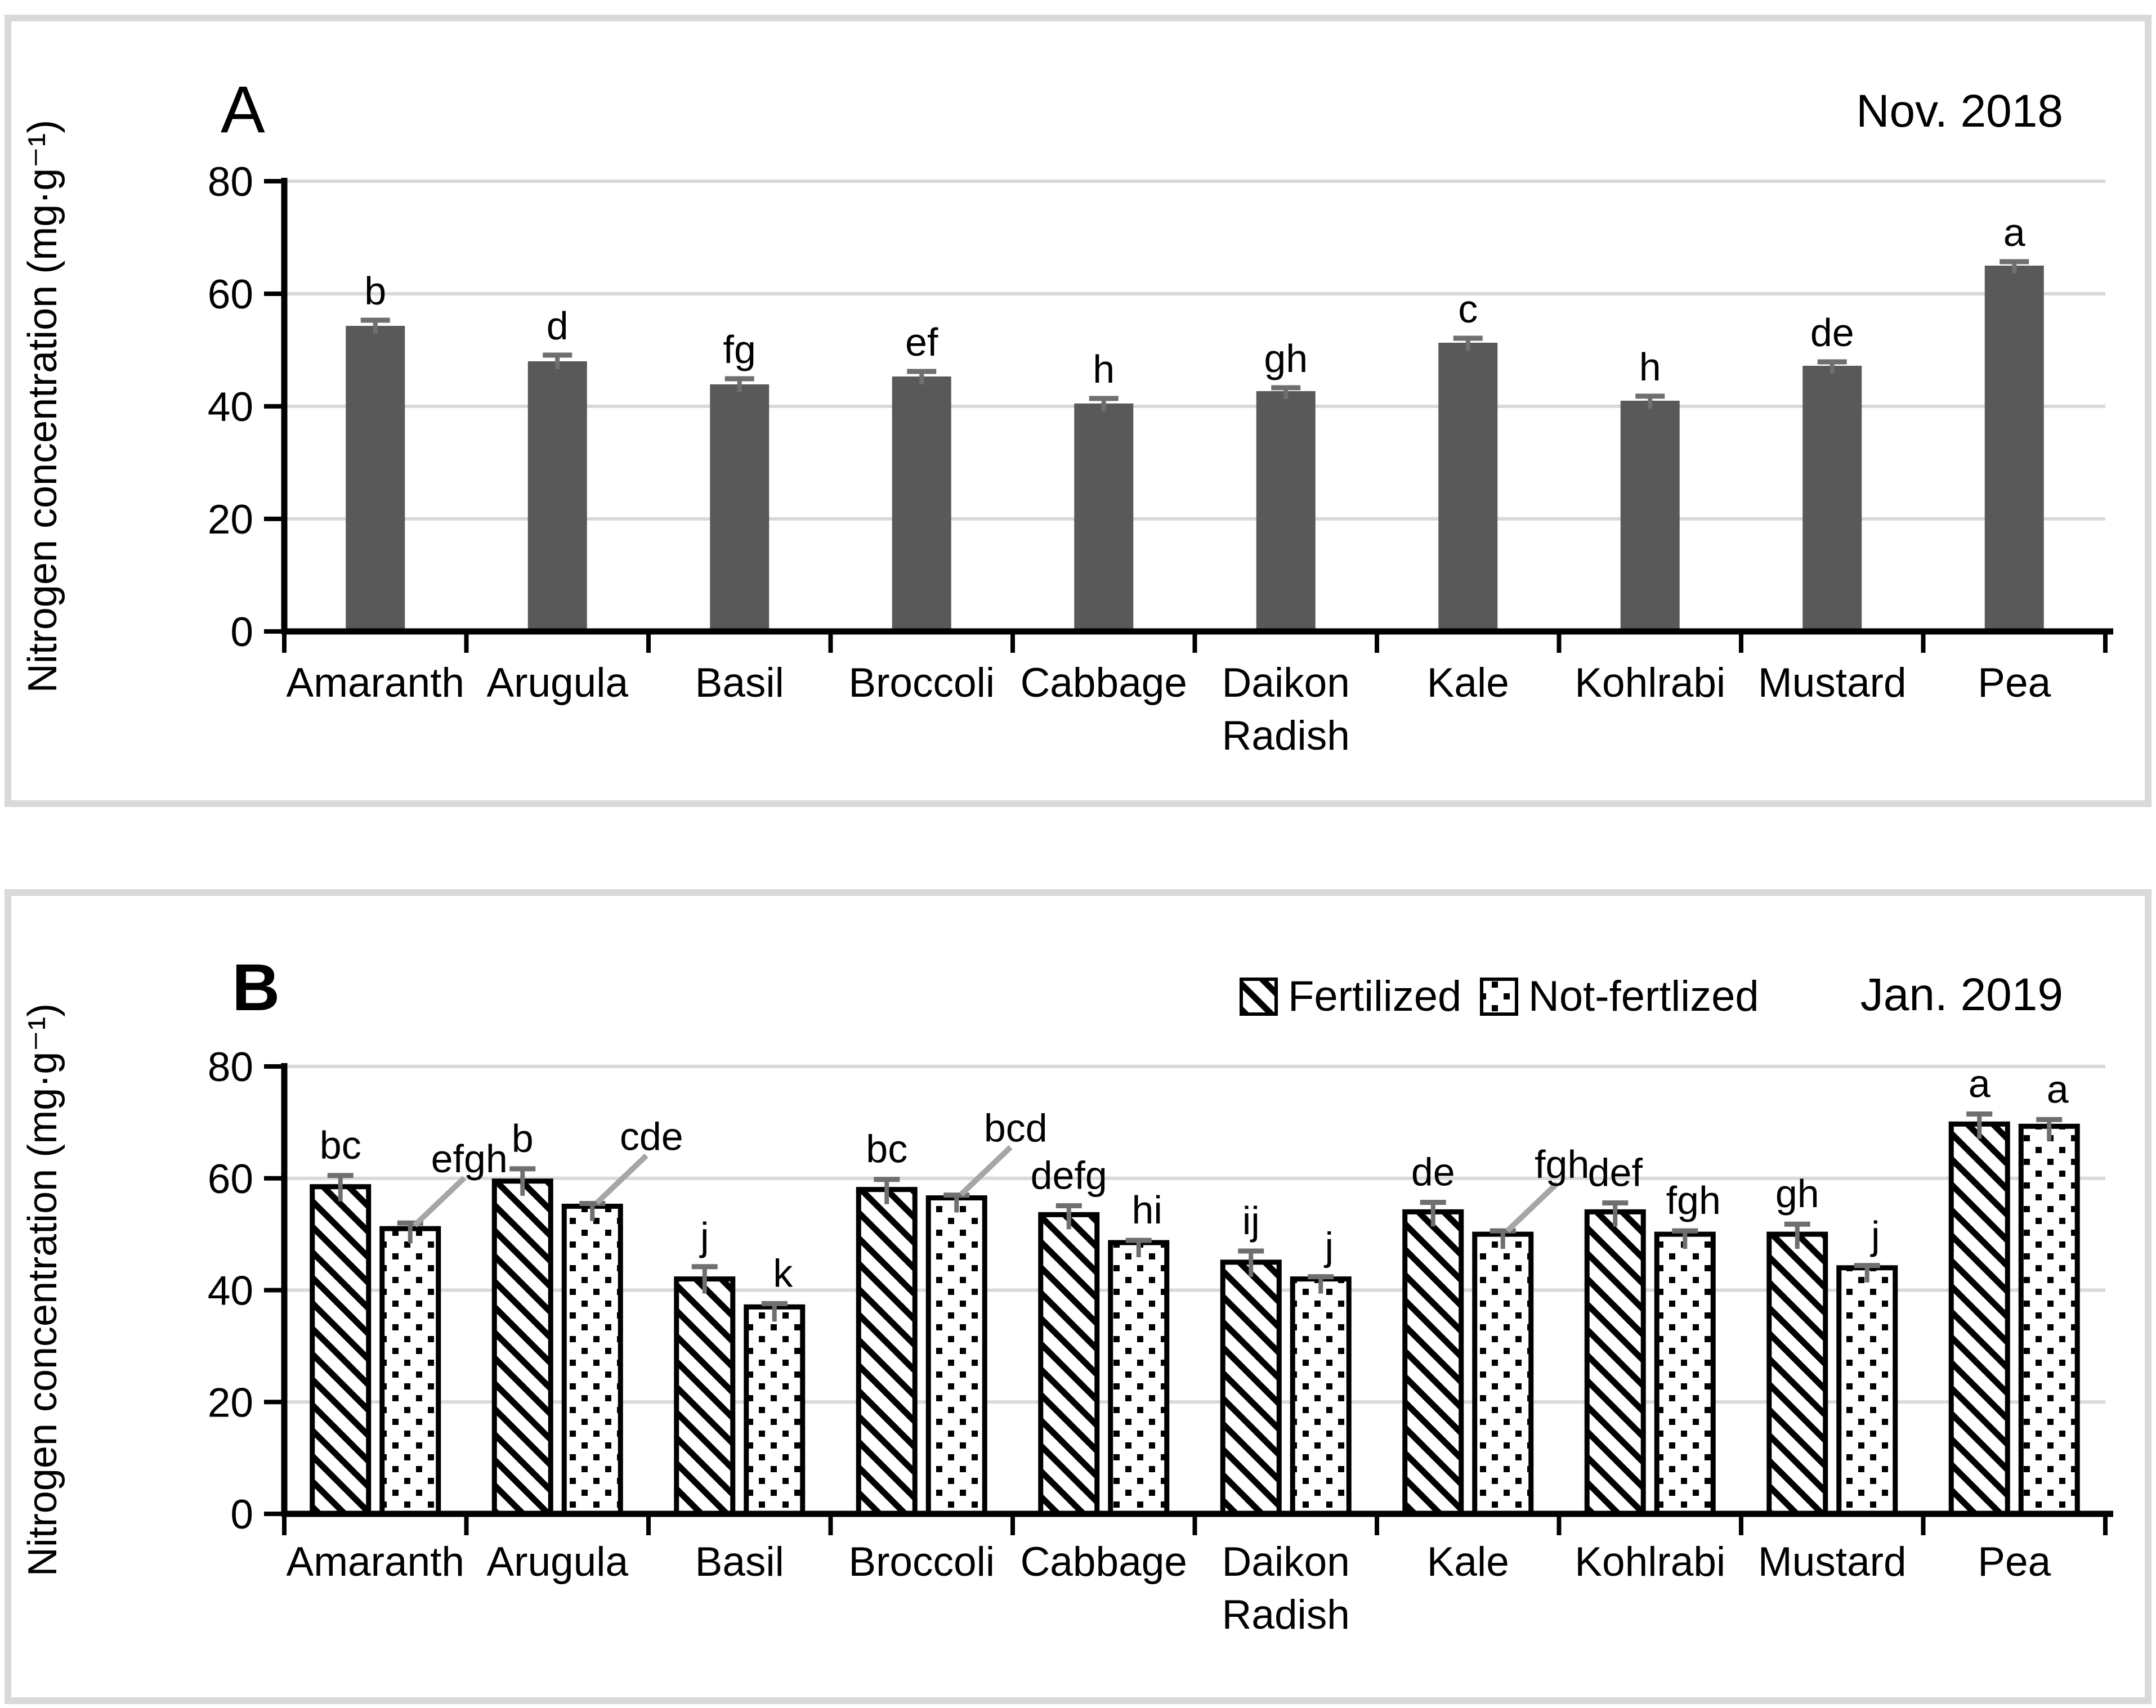 This screenshot has width=2156, height=1708. I want to click on bar-basil-fertilized, so click(705, 1396).